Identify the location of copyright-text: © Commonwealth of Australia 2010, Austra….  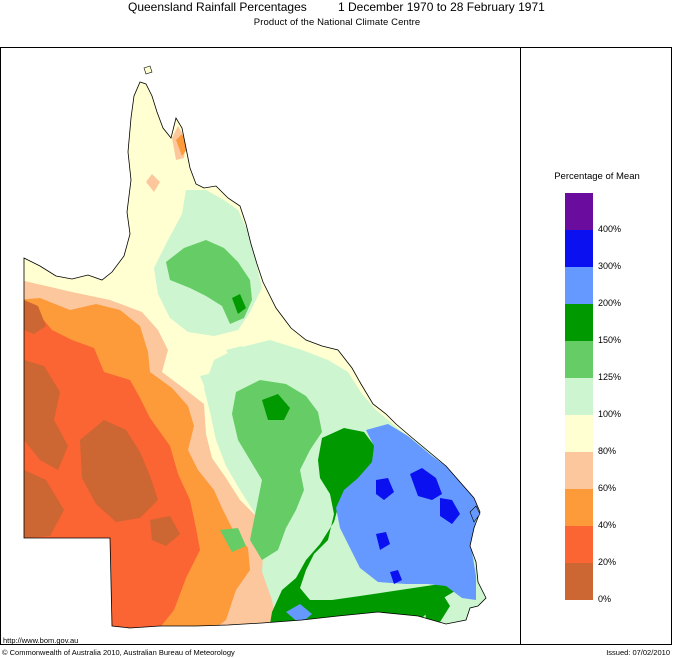
(118, 652).